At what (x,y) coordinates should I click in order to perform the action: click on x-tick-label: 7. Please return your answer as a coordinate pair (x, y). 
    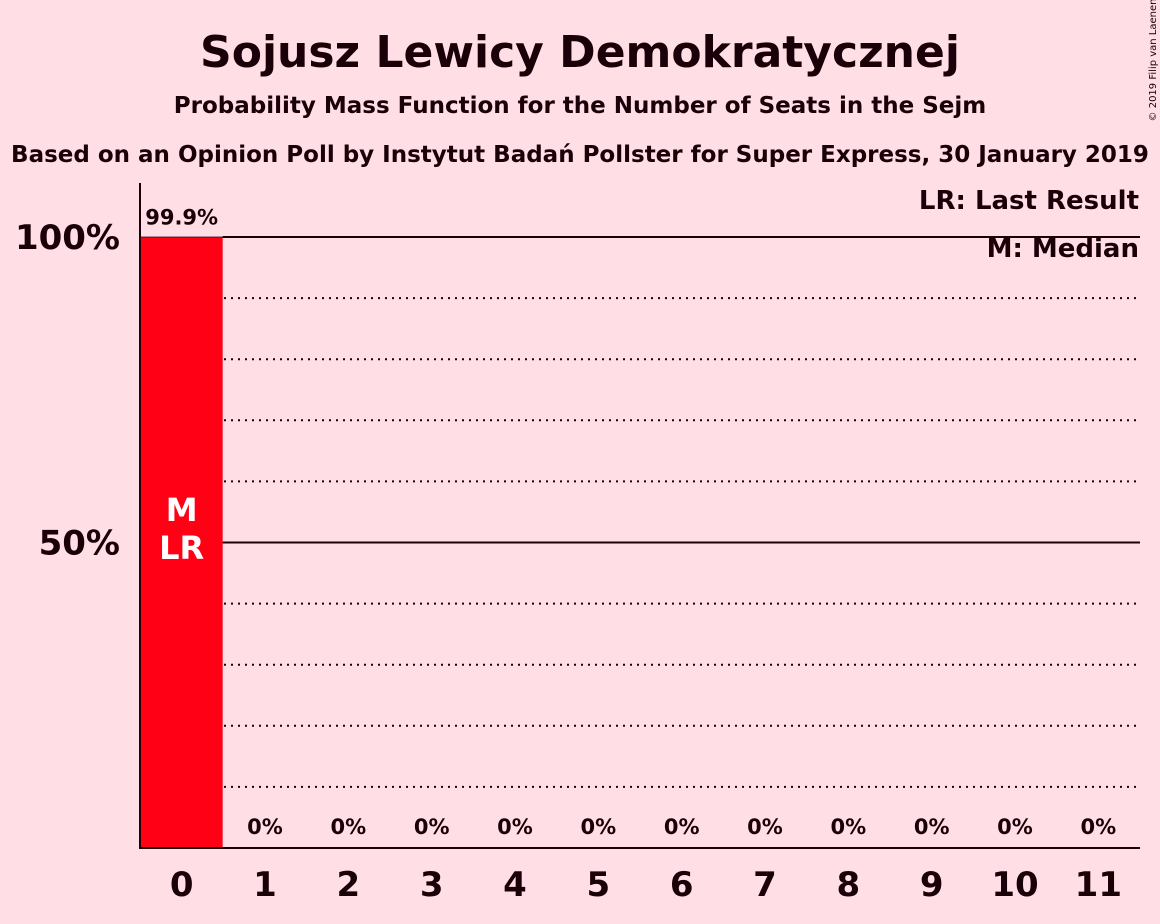
    Looking at the image, I should click on (765, 885).